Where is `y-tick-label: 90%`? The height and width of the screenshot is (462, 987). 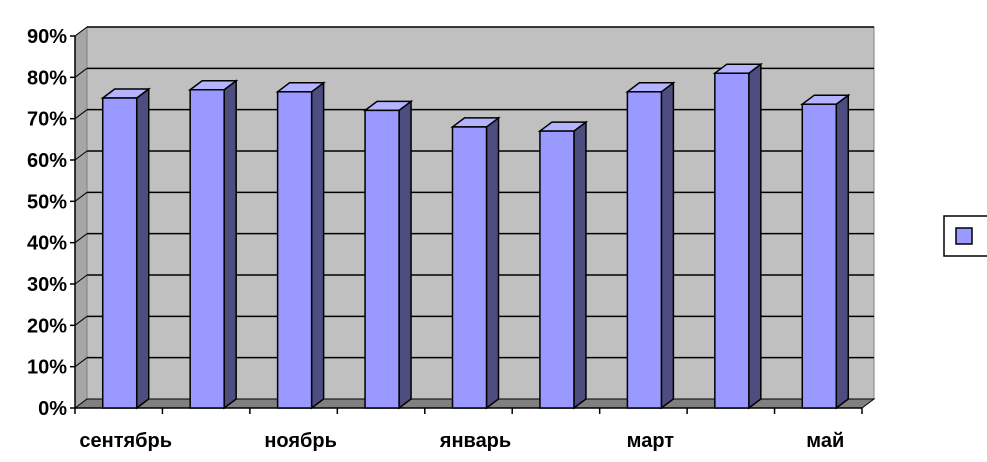 y-tick-label: 90% is located at coordinates (47, 37).